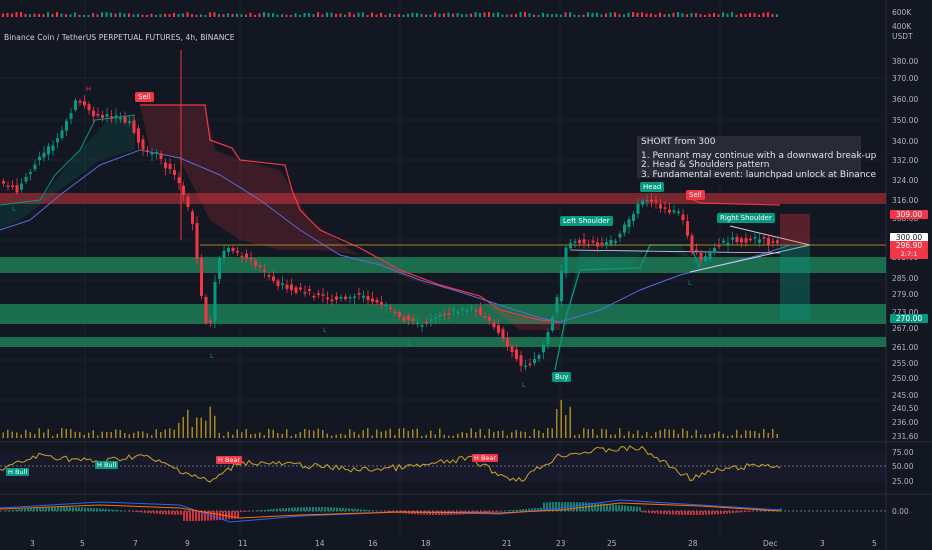  I want to click on sell-signal-label-2: Sell, so click(695, 195).